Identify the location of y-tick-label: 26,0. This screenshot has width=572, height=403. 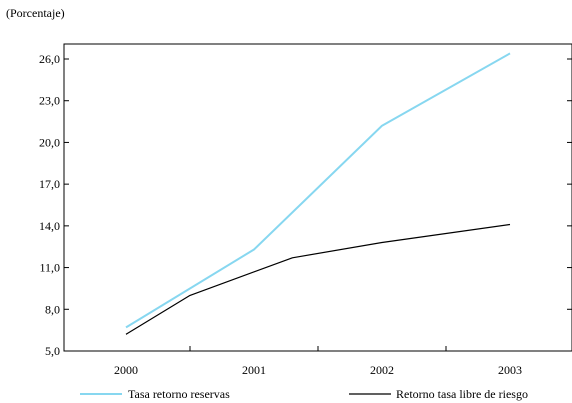
(49, 59).